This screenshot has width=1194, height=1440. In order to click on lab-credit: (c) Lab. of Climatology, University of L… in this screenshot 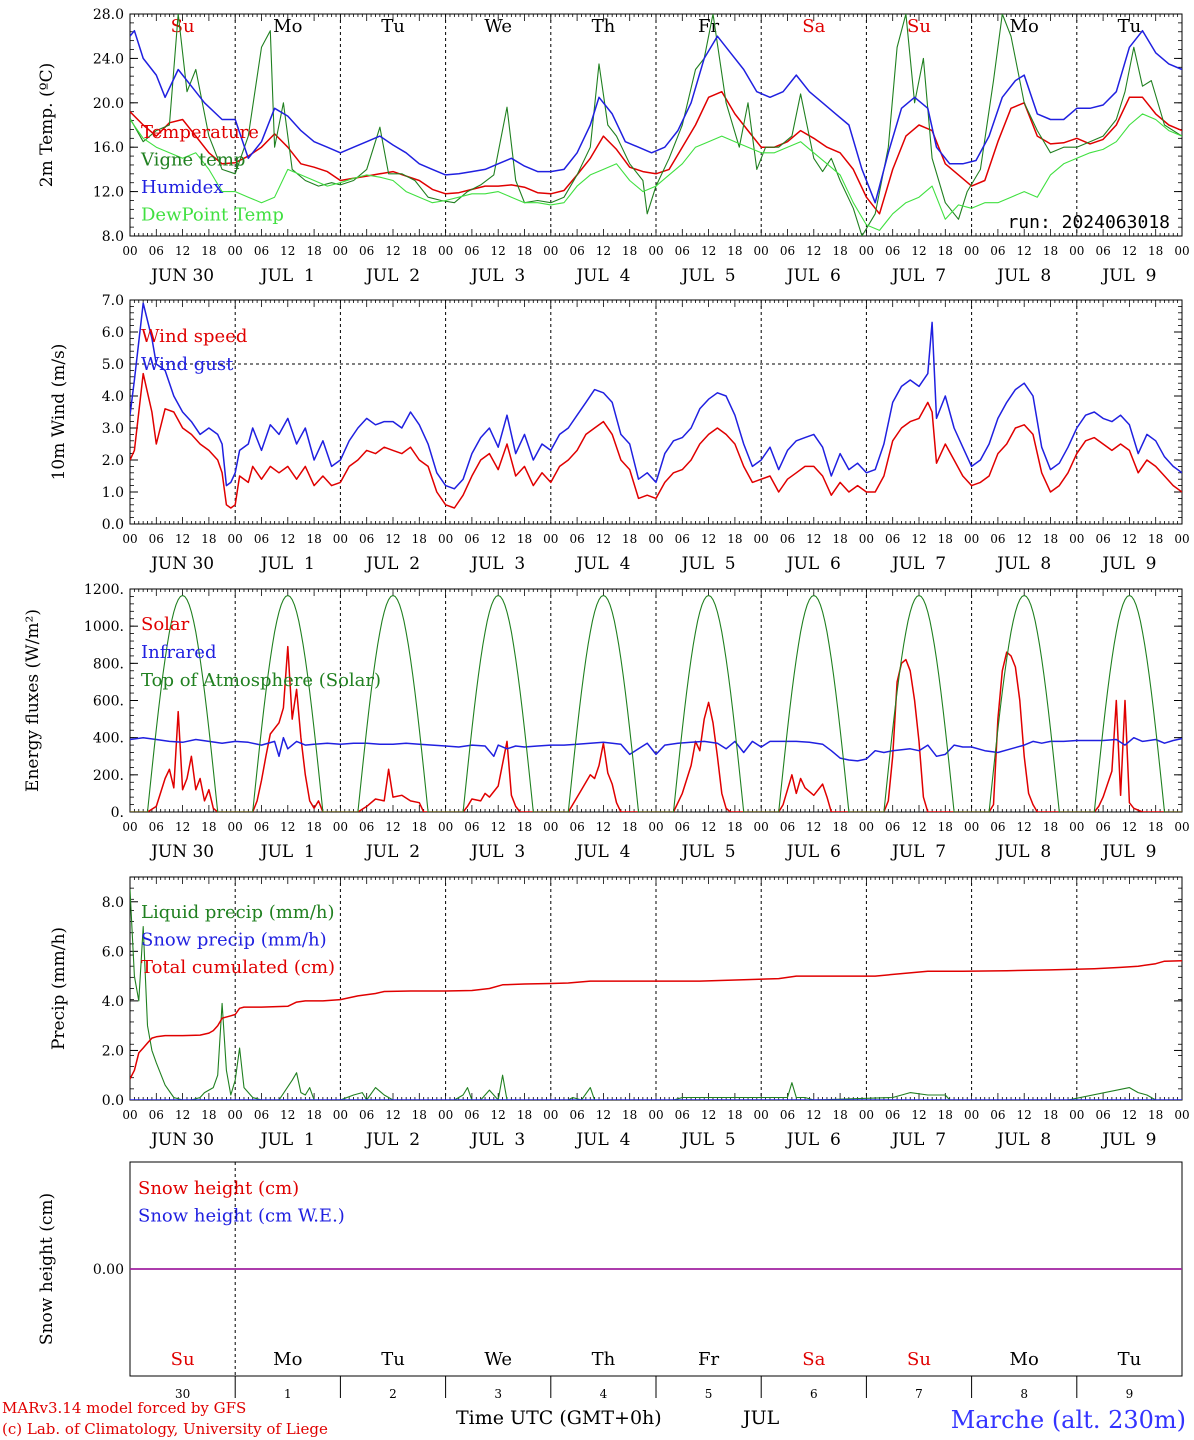, I will do `click(165, 1429)`.